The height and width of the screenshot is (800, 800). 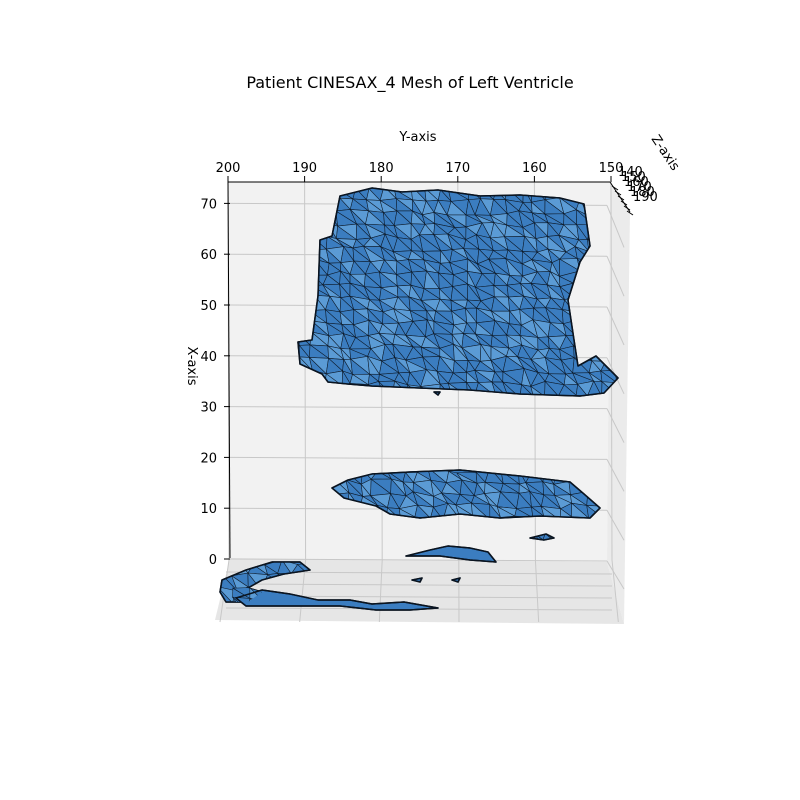 What do you see at coordinates (665, 153) in the screenshot?
I see `z-axis-label: Z-axis` at bounding box center [665, 153].